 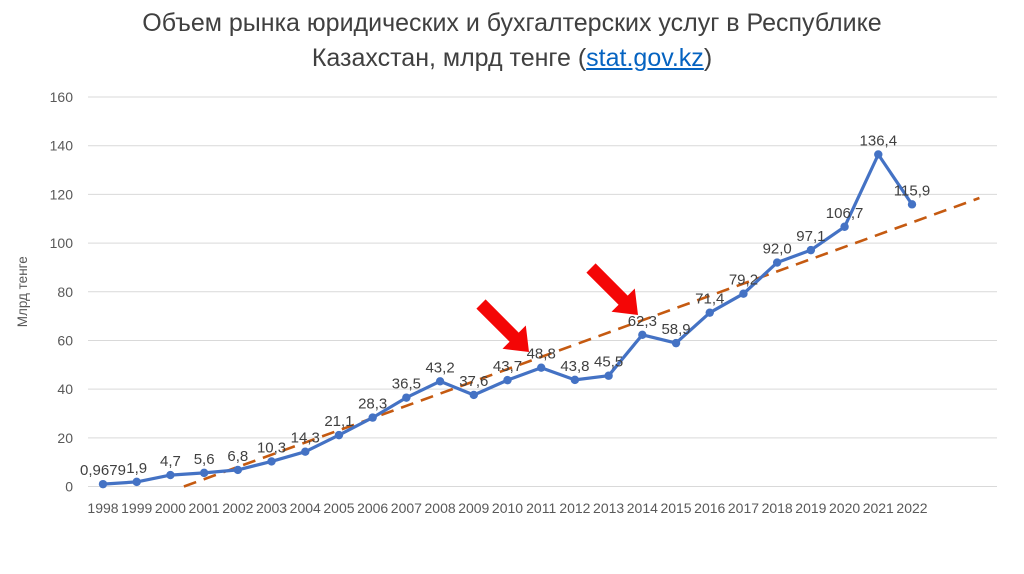 What do you see at coordinates (743, 280) in the screenshot?
I see `data-label: 79,2` at bounding box center [743, 280].